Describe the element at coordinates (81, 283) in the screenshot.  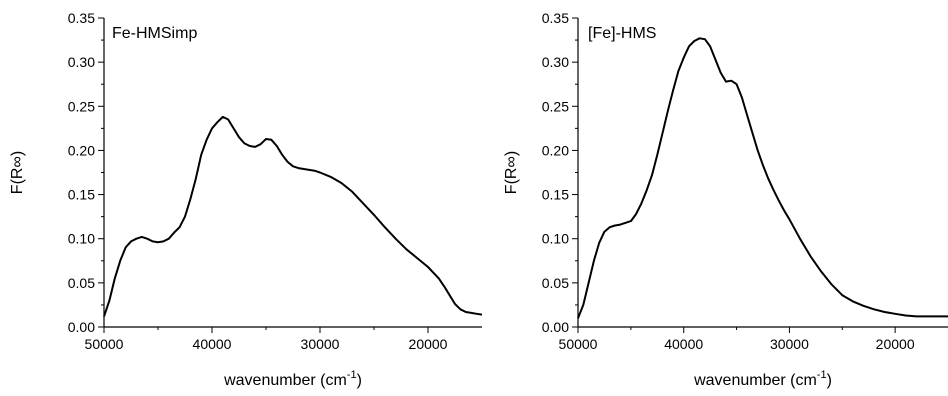
I see `panel-1-y-tick-label: 0.05` at that location.